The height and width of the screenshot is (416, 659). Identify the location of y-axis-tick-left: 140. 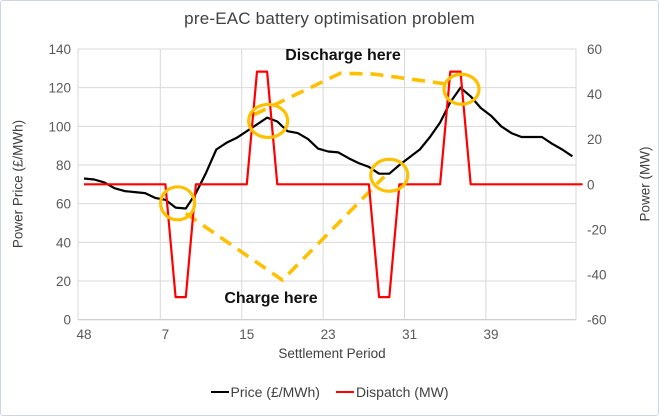
(59, 49).